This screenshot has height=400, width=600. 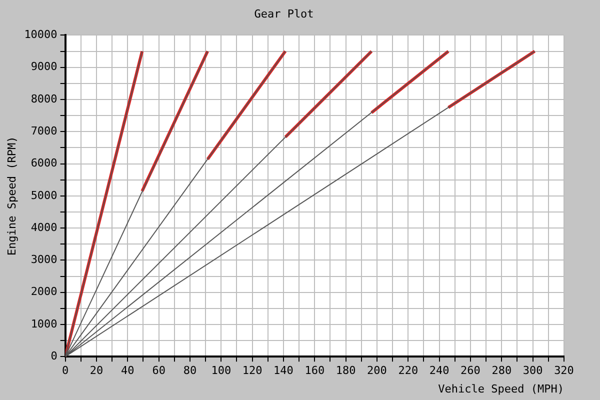 I want to click on y-tick-label: 4000, so click(x=44, y=227).